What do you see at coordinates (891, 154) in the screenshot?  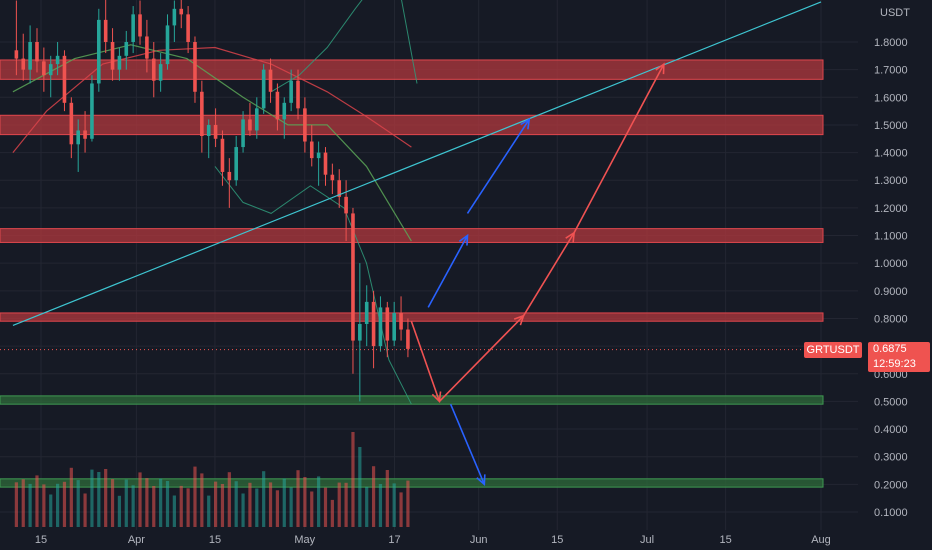 I see `y-tick-label: 1.4000` at bounding box center [891, 154].